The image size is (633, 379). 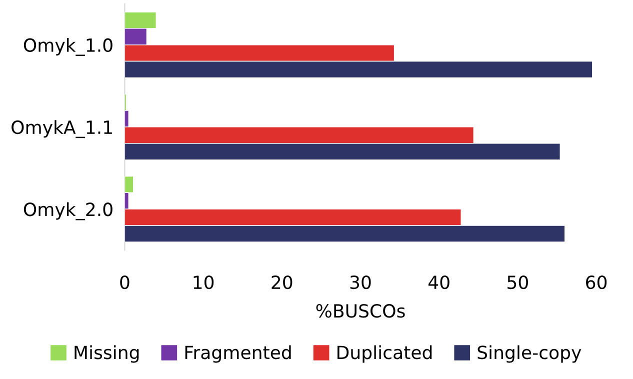 I want to click on x-tick-label: 60, so click(x=596, y=282).